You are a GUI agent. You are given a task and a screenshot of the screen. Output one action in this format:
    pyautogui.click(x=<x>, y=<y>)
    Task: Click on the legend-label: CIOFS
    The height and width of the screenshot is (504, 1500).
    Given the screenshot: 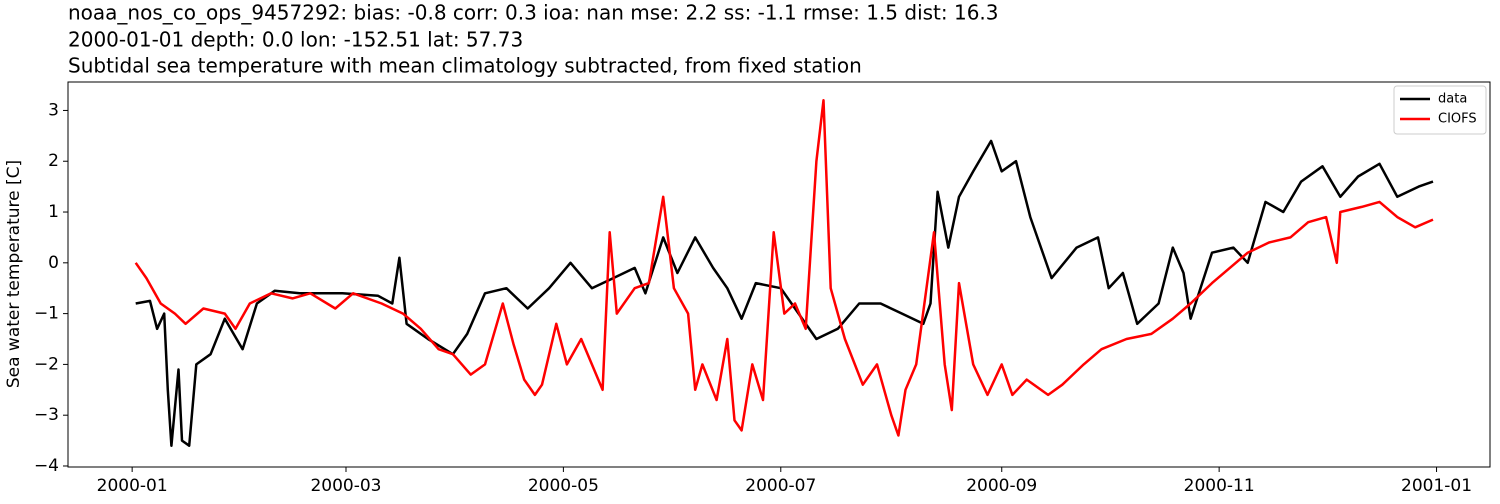 What is the action you would take?
    pyautogui.click(x=1457, y=119)
    